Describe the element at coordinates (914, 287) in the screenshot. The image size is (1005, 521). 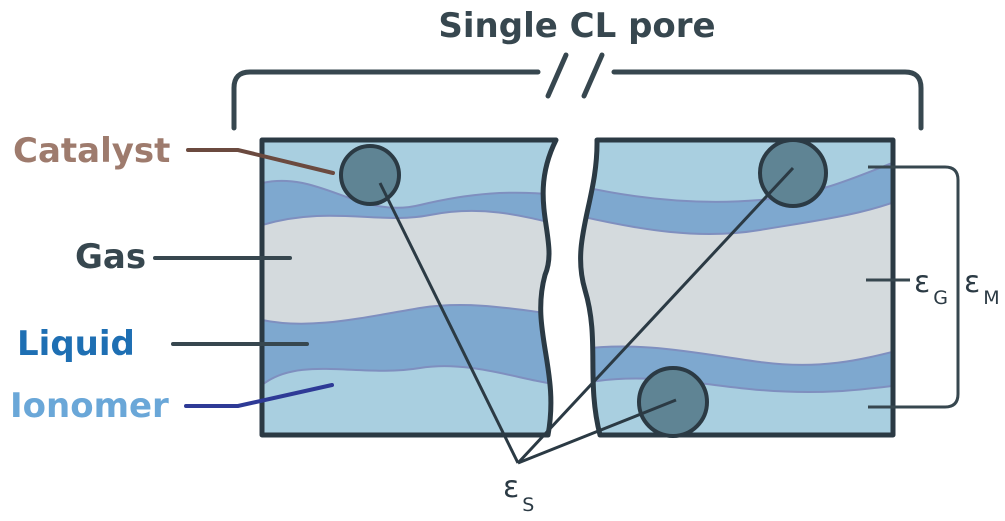
I see `mixture-bracket` at that location.